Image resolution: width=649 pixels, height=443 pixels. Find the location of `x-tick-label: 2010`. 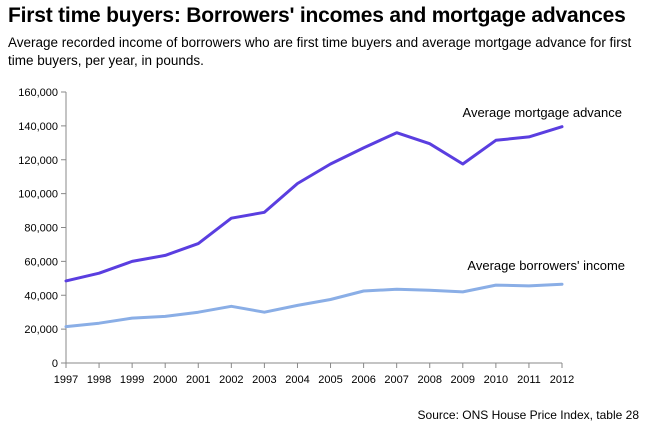

x-tick-label: 2010 is located at coordinates (496, 380).